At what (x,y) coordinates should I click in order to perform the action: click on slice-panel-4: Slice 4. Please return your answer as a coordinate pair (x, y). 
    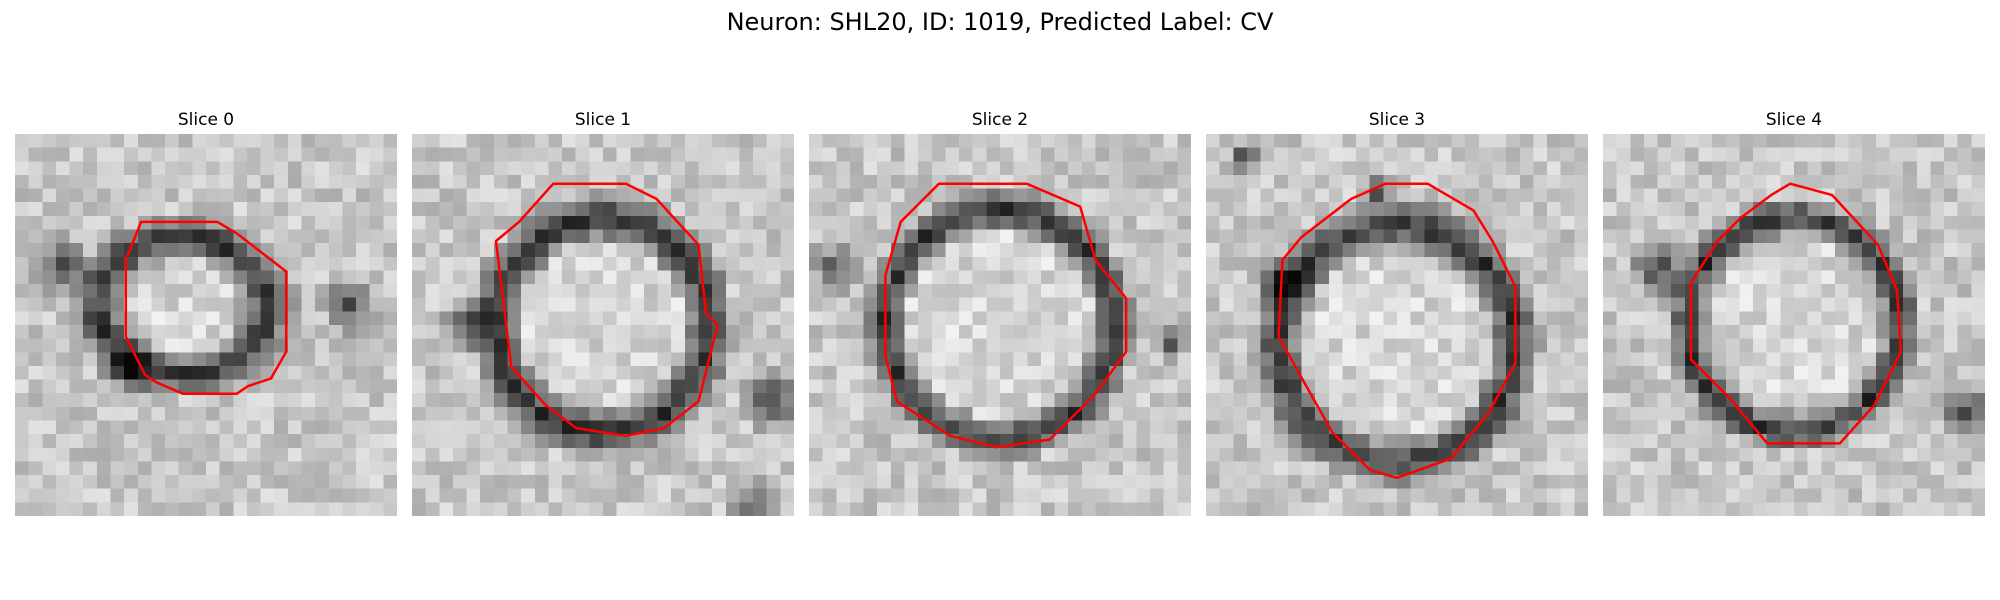
    Looking at the image, I should click on (1794, 312).